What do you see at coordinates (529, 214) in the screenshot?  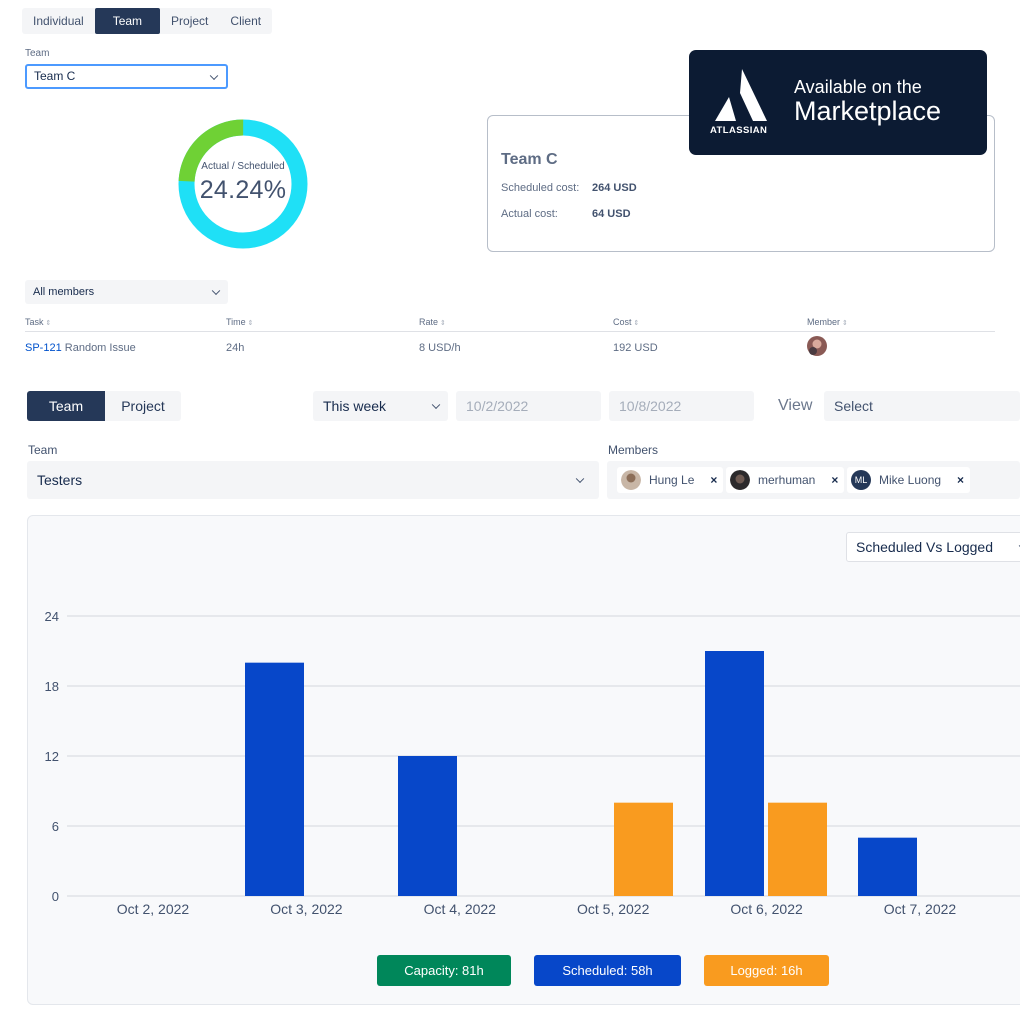 I see `actual-cost-label: Actual cost:` at bounding box center [529, 214].